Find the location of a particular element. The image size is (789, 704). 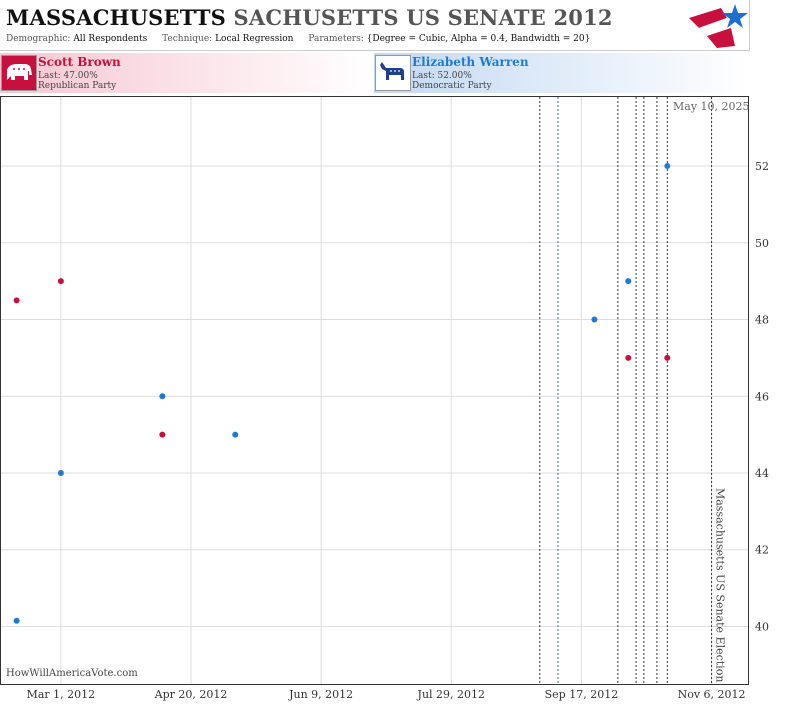

y-tick-label: 52 is located at coordinates (762, 166).